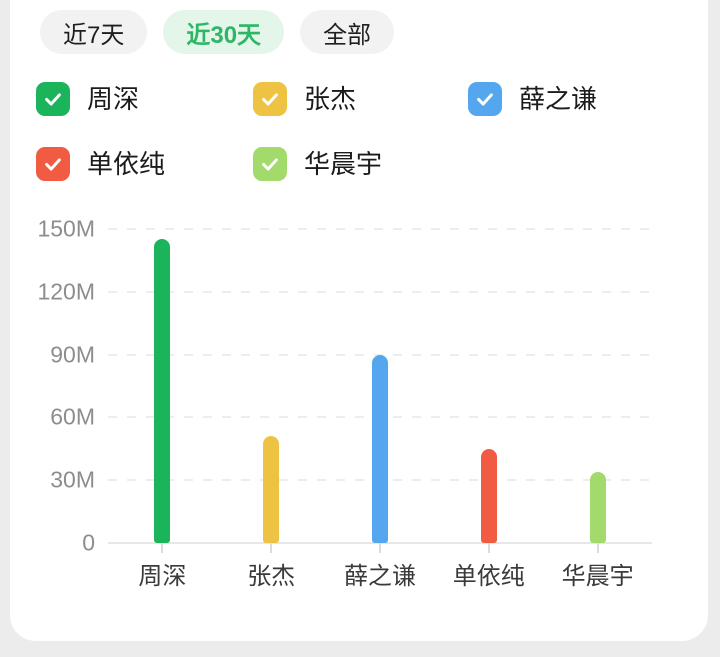  I want to click on legend-label: 华晨宇, so click(343, 164).